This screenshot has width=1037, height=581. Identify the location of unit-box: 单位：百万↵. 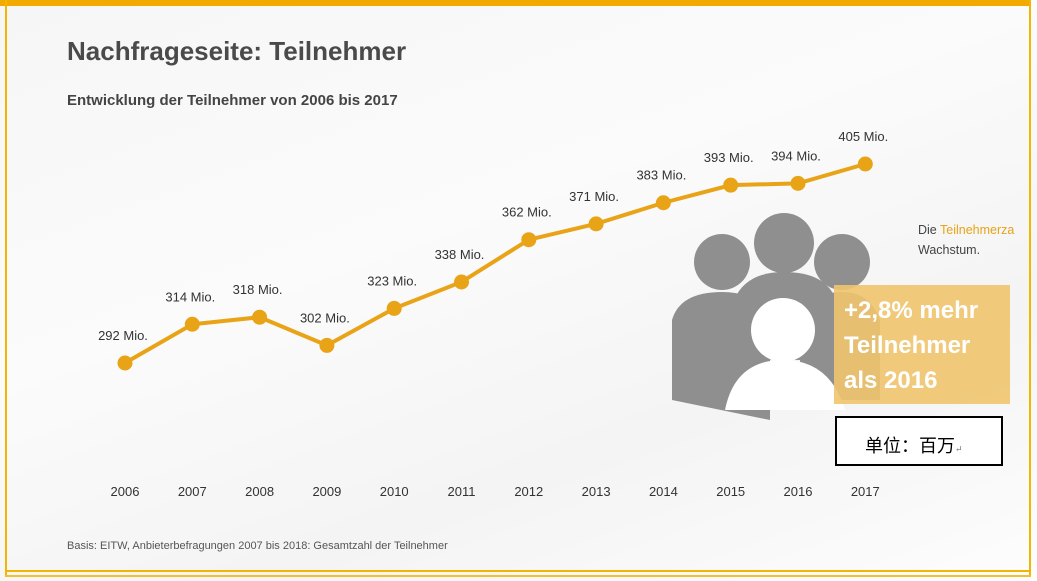
(919, 441).